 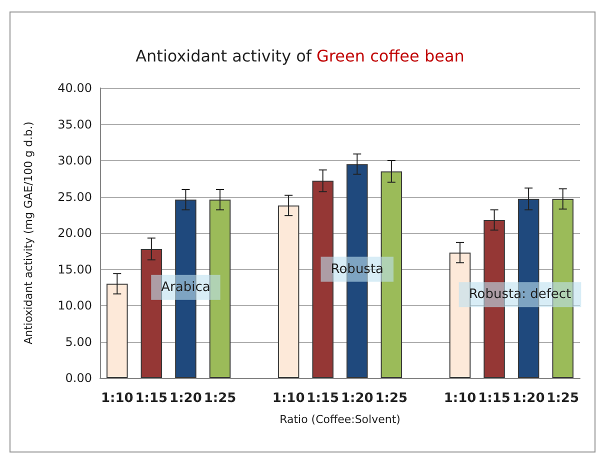 I want to click on y-tick-label: 15.00, so click(x=75, y=269).